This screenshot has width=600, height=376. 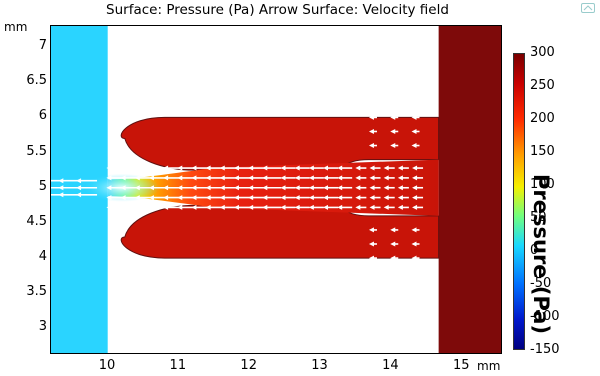 I want to click on y-axis-unit: mm, so click(x=16, y=27).